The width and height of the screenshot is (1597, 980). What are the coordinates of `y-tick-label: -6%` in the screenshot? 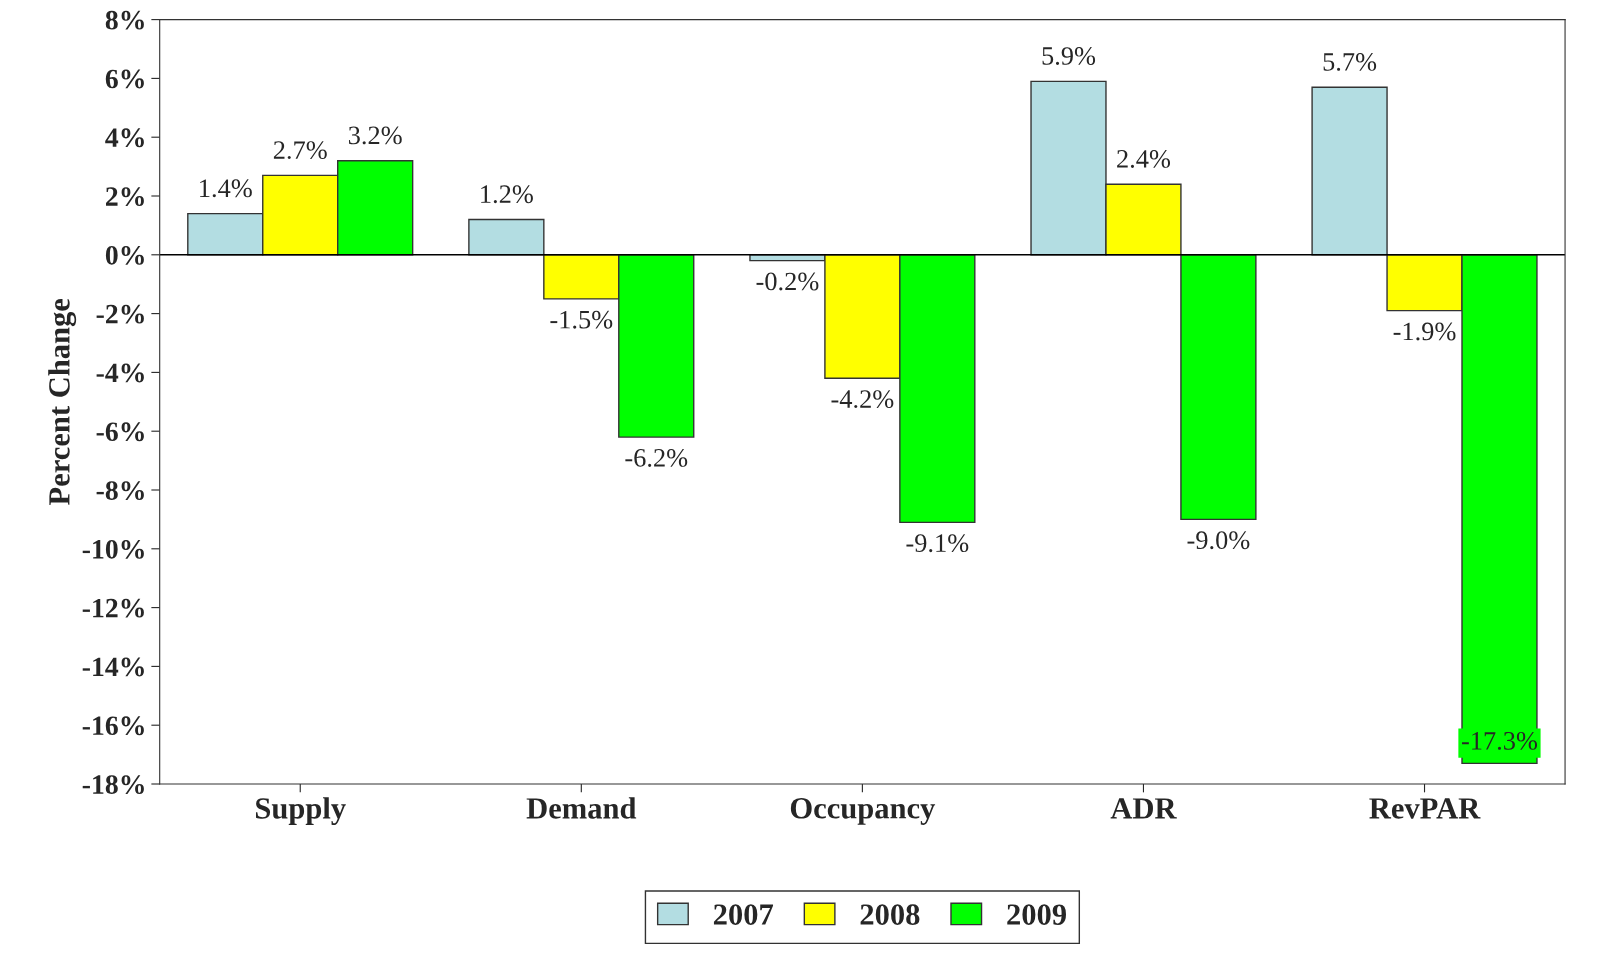 It's located at (120, 432).